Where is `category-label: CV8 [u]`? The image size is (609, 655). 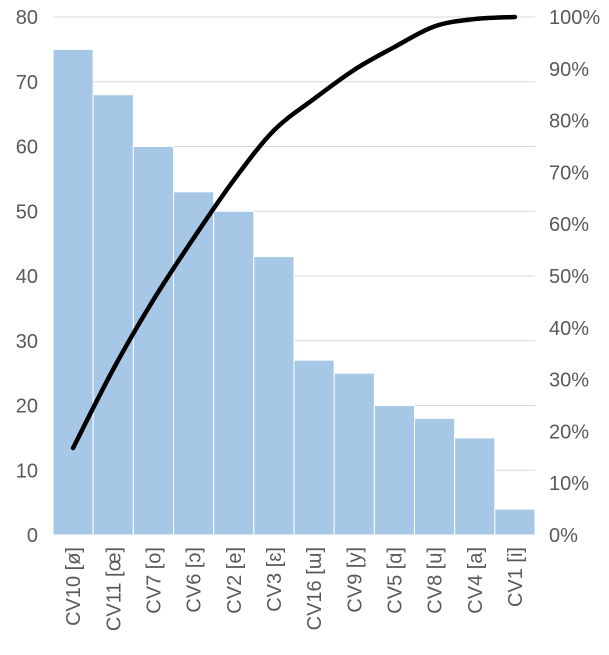
category-label: CV8 [u] is located at coordinates (436, 580).